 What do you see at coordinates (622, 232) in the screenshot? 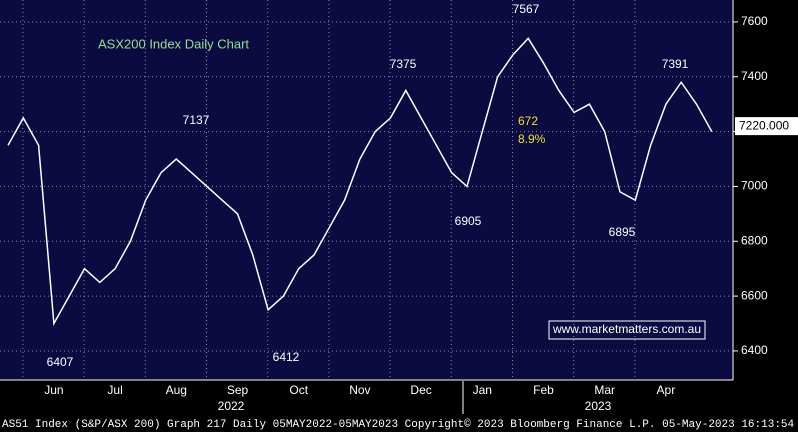
I see `annotation: 6895` at bounding box center [622, 232].